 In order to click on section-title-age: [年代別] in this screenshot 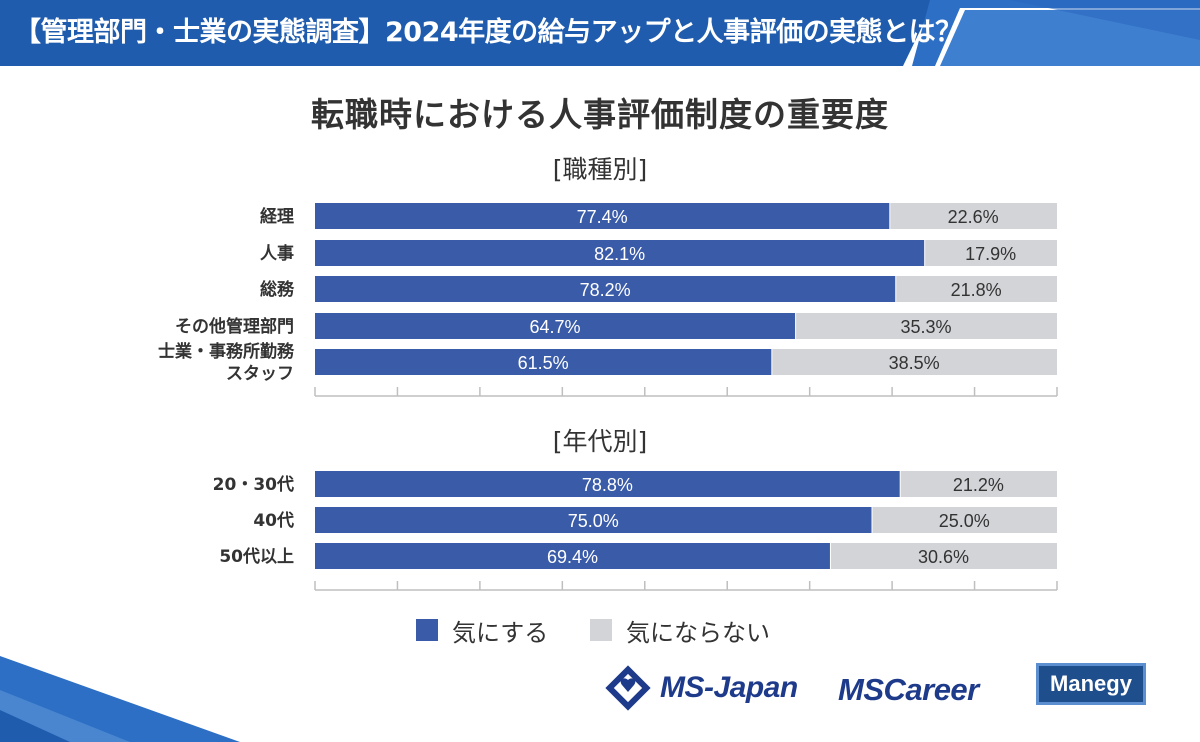, I will do `click(600, 441)`.